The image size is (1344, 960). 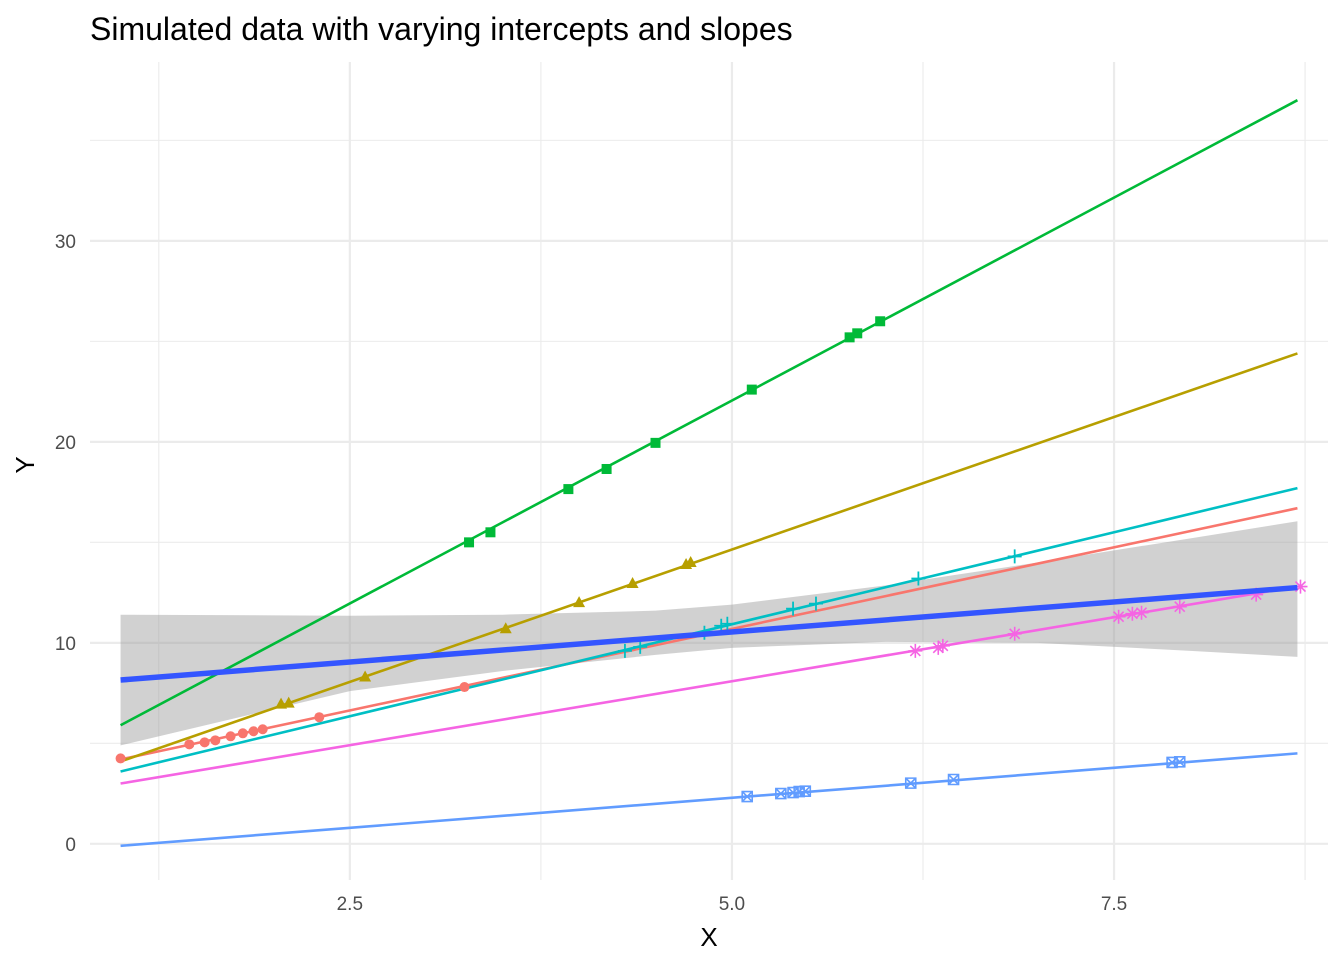 What do you see at coordinates (65, 443) in the screenshot?
I see `y-tick-label: 20` at bounding box center [65, 443].